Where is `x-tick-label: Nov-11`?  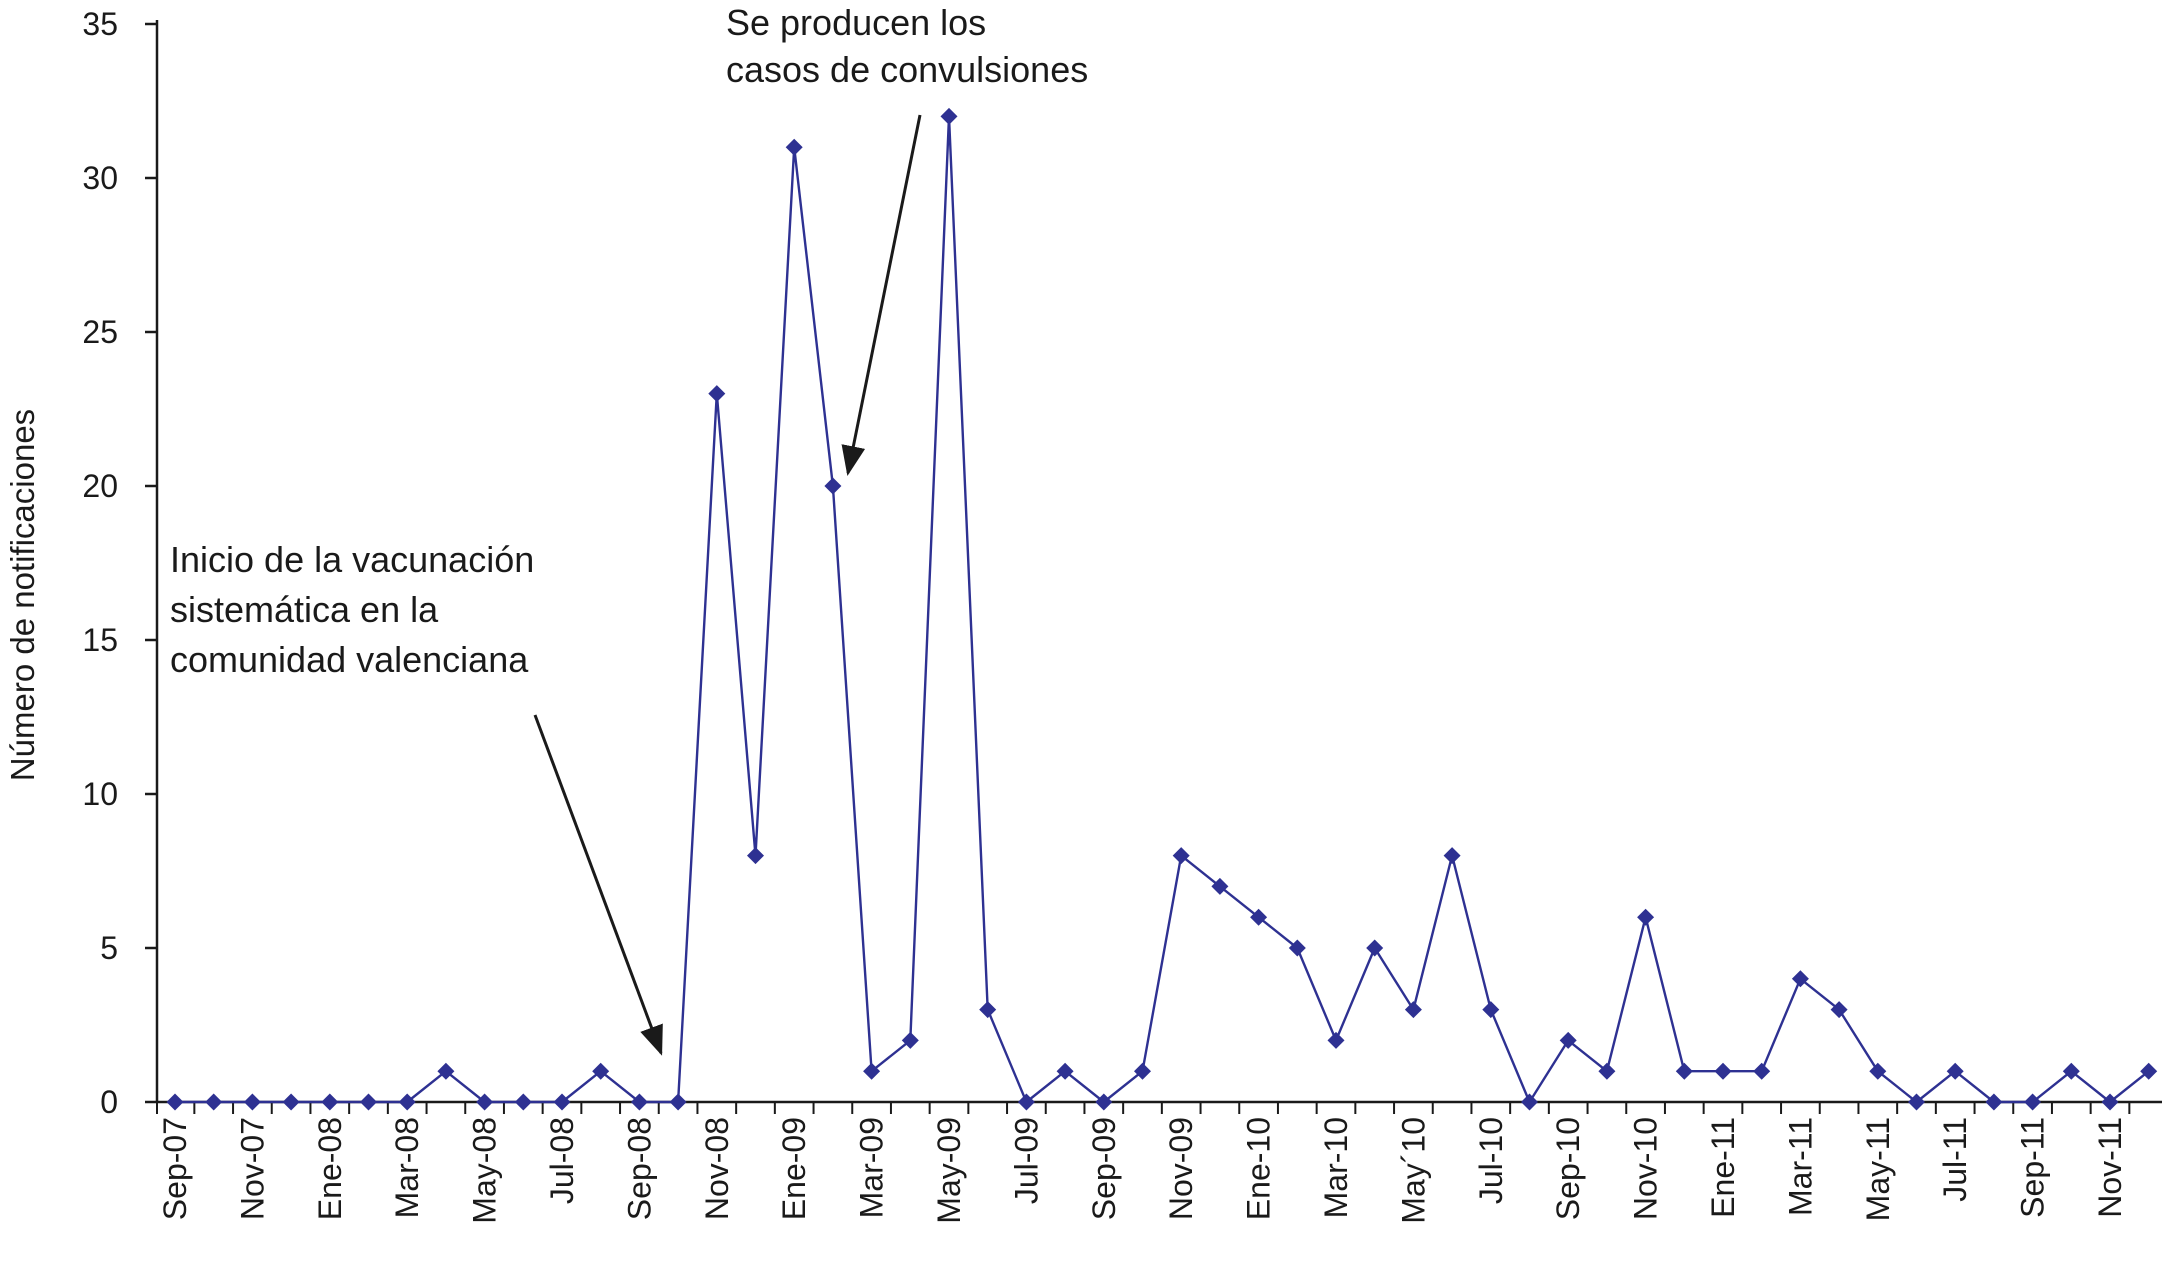
x-tick-label: Nov-11 is located at coordinates (2110, 1167).